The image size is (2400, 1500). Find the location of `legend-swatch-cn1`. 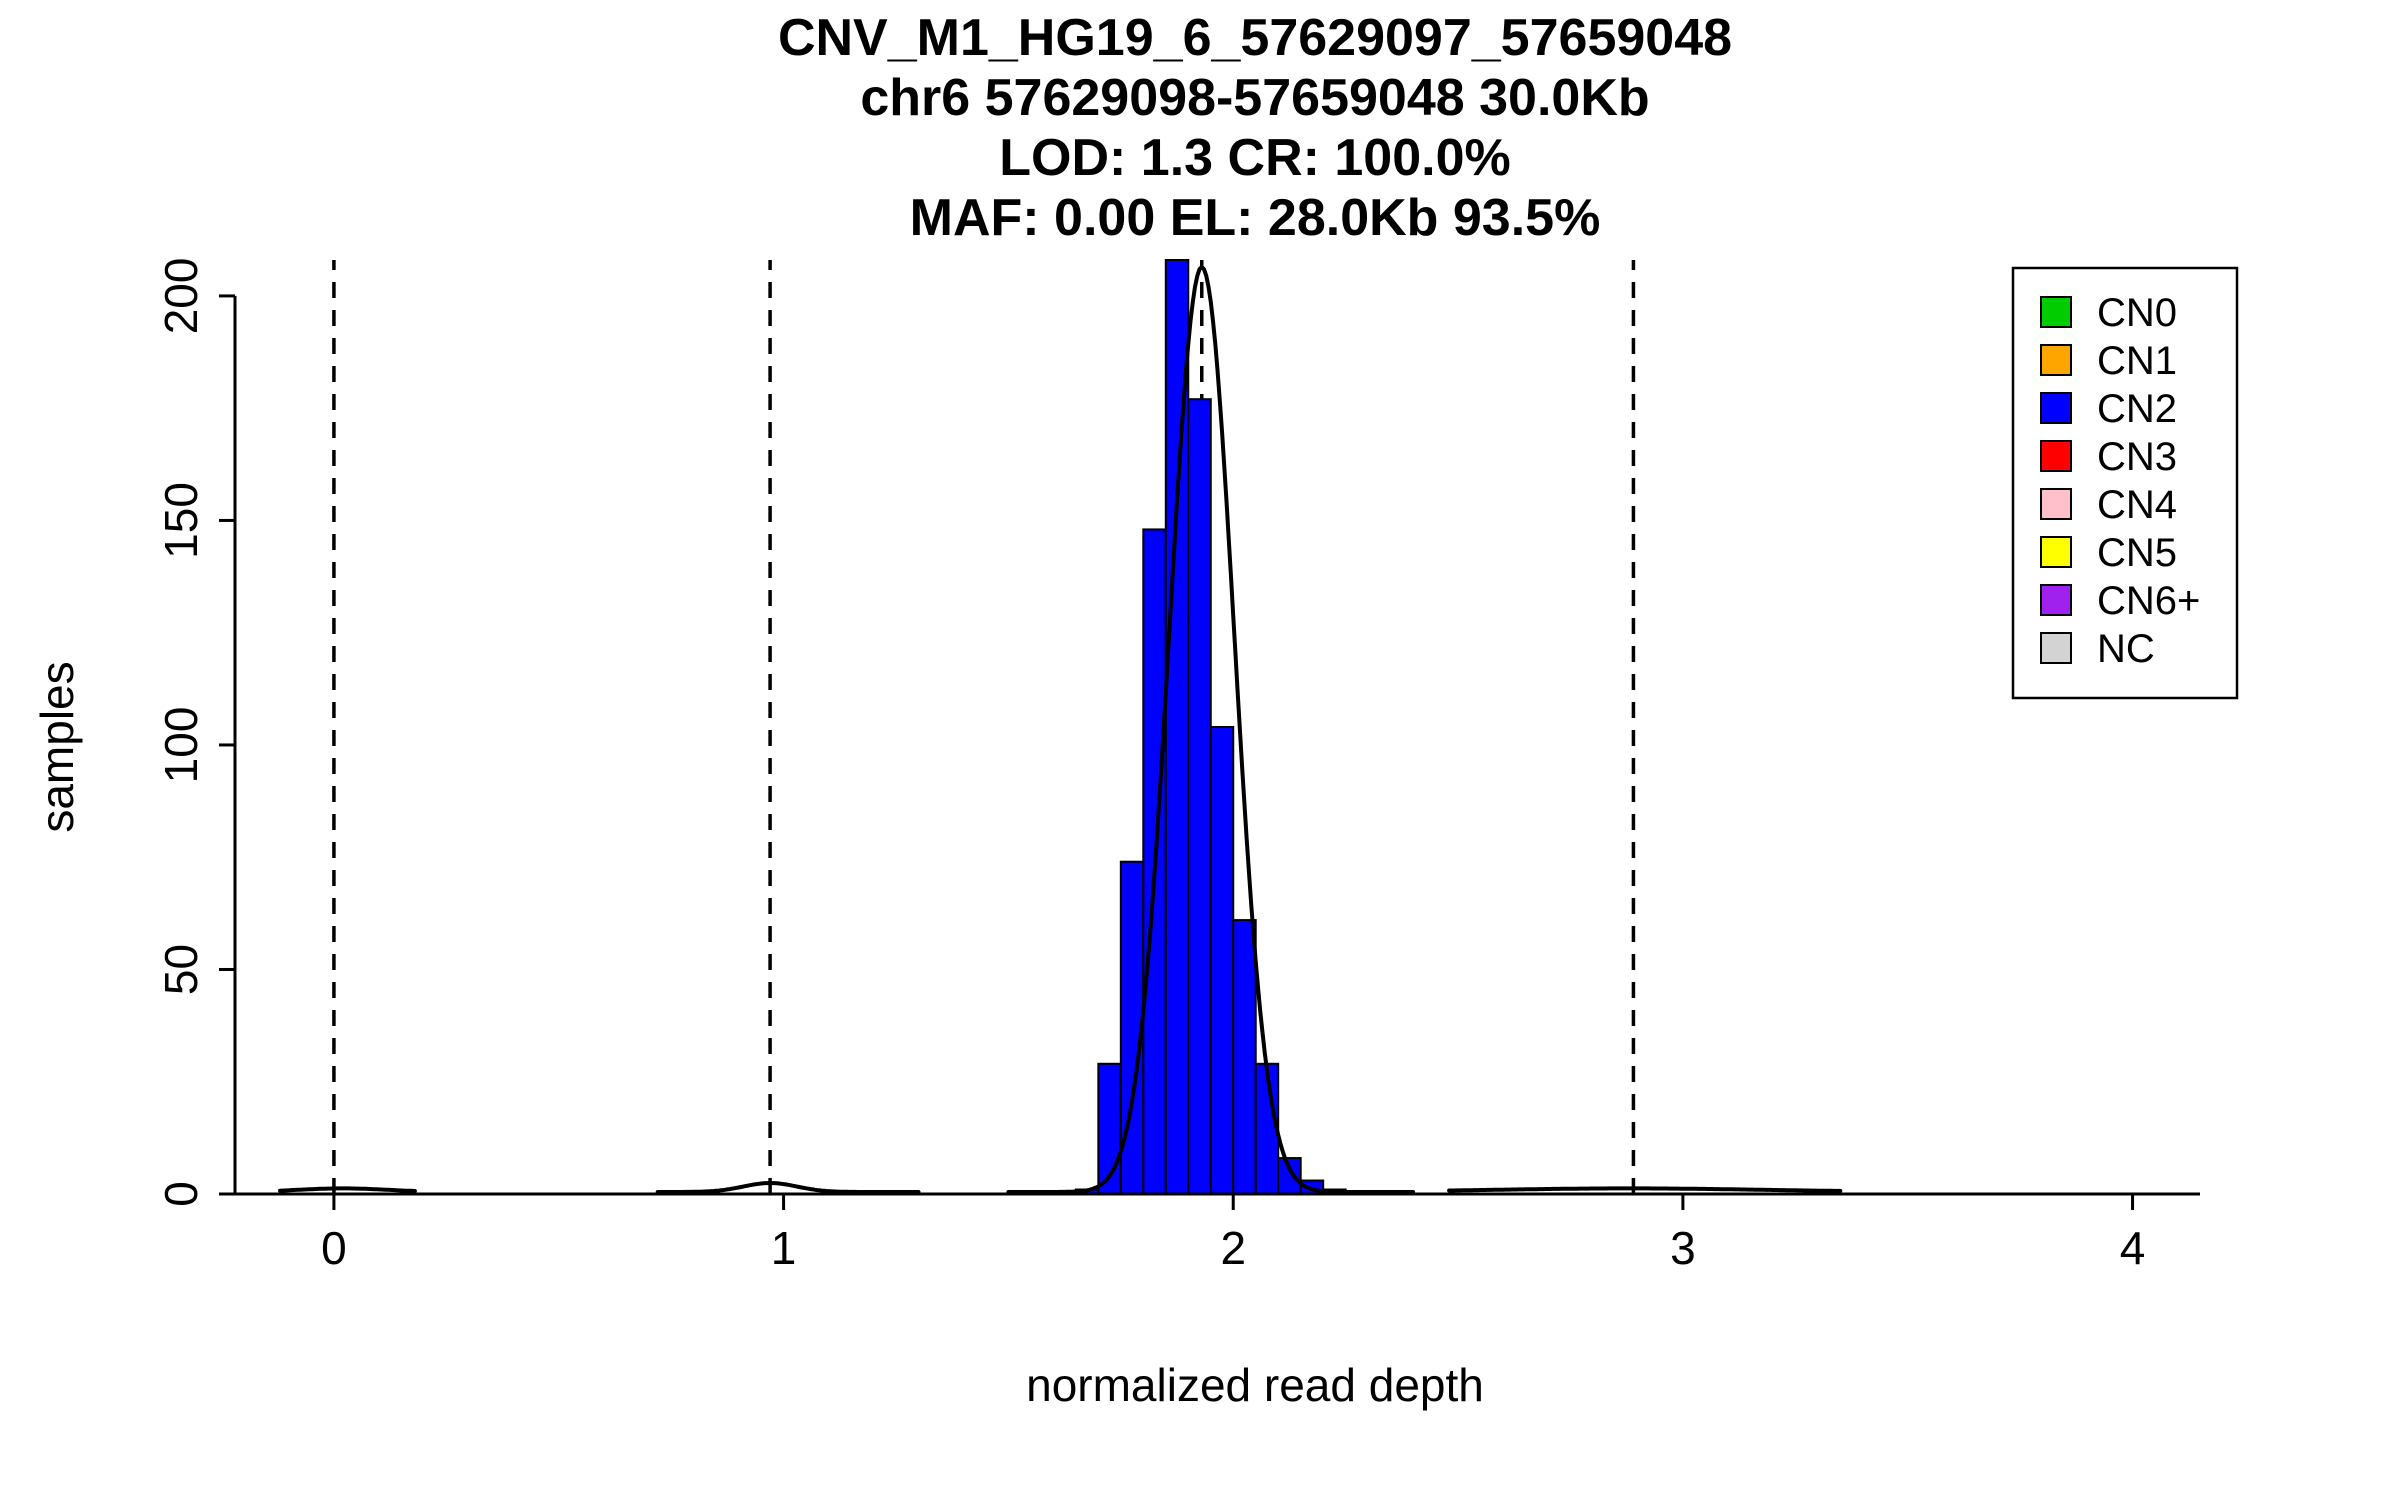

legend-swatch-cn1 is located at coordinates (2056, 360).